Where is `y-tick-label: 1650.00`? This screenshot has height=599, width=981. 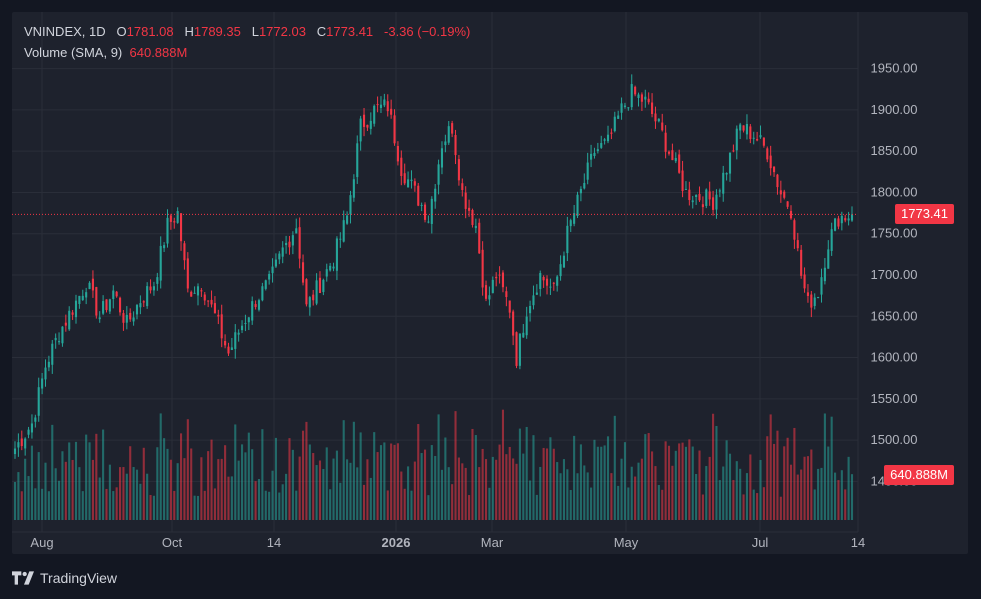
y-tick-label: 1650.00 is located at coordinates (894, 315).